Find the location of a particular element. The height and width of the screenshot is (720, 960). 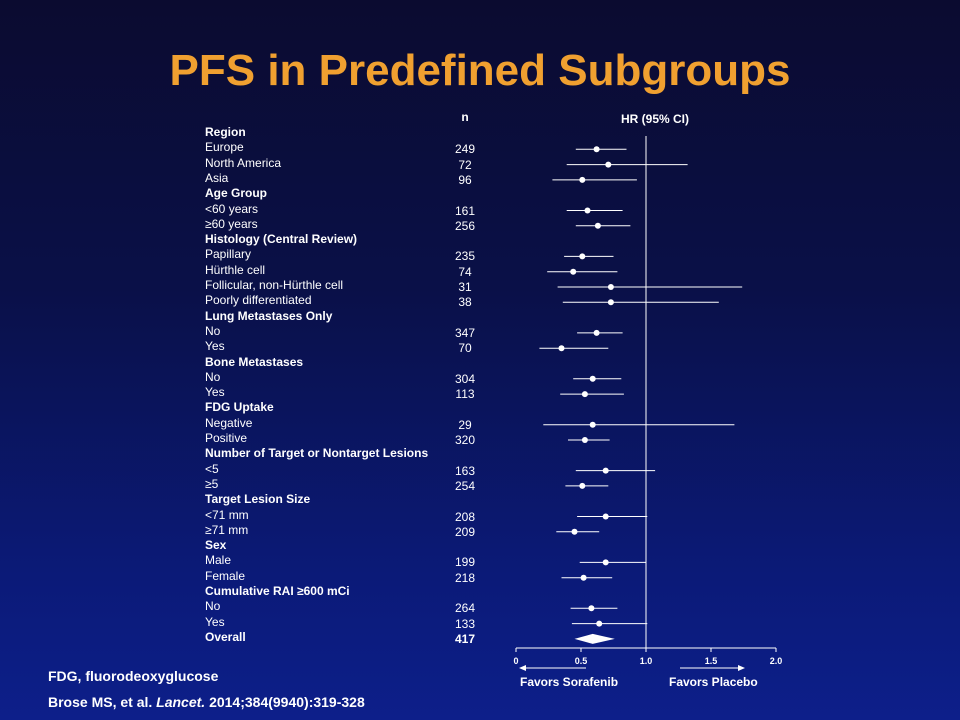

subgroup-label: Hürthle cell is located at coordinates (235, 269).